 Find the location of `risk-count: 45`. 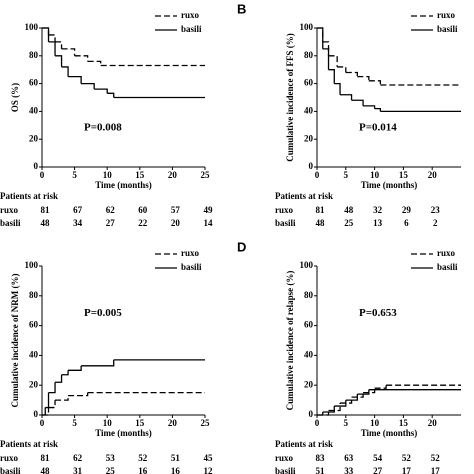

risk-count: 45 is located at coordinates (209, 458).